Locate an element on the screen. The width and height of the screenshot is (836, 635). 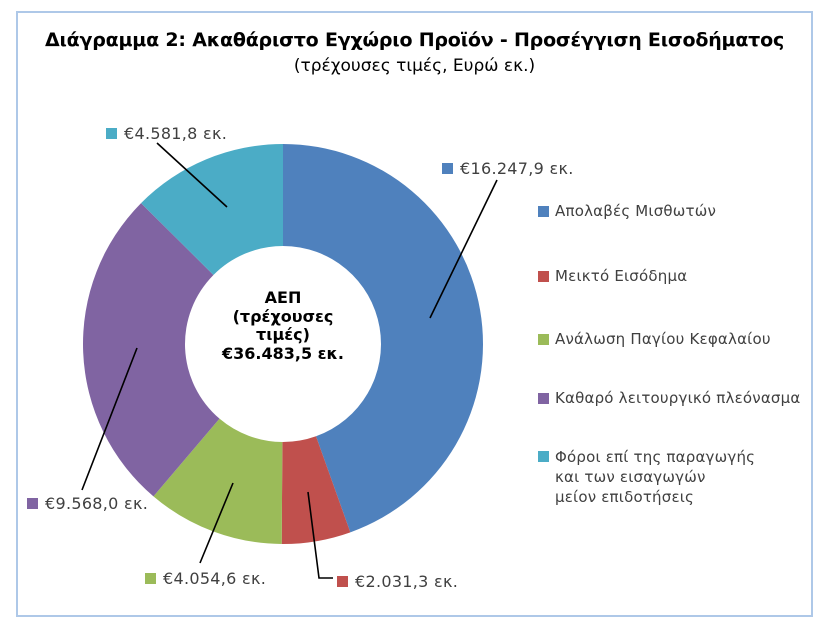
legend-item-compensation: Απολαβές Μισθωτών is located at coordinates (627, 211).